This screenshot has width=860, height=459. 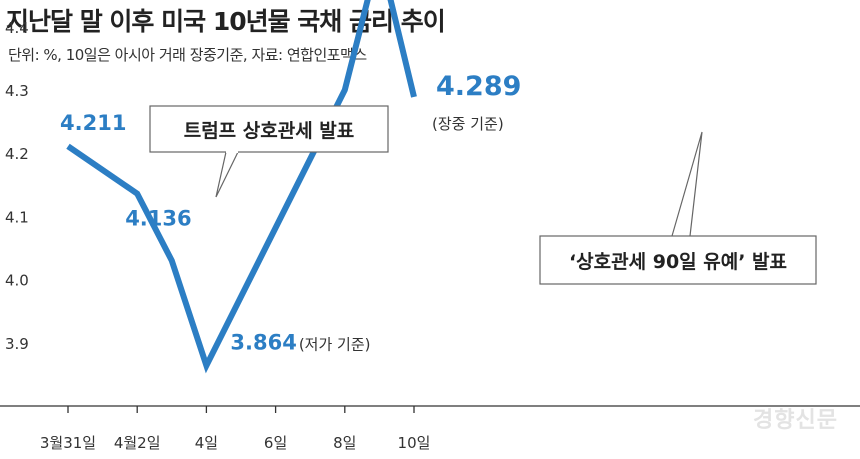 What do you see at coordinates (17, 154) in the screenshot?
I see `y-tick-label: 4.2` at bounding box center [17, 154].